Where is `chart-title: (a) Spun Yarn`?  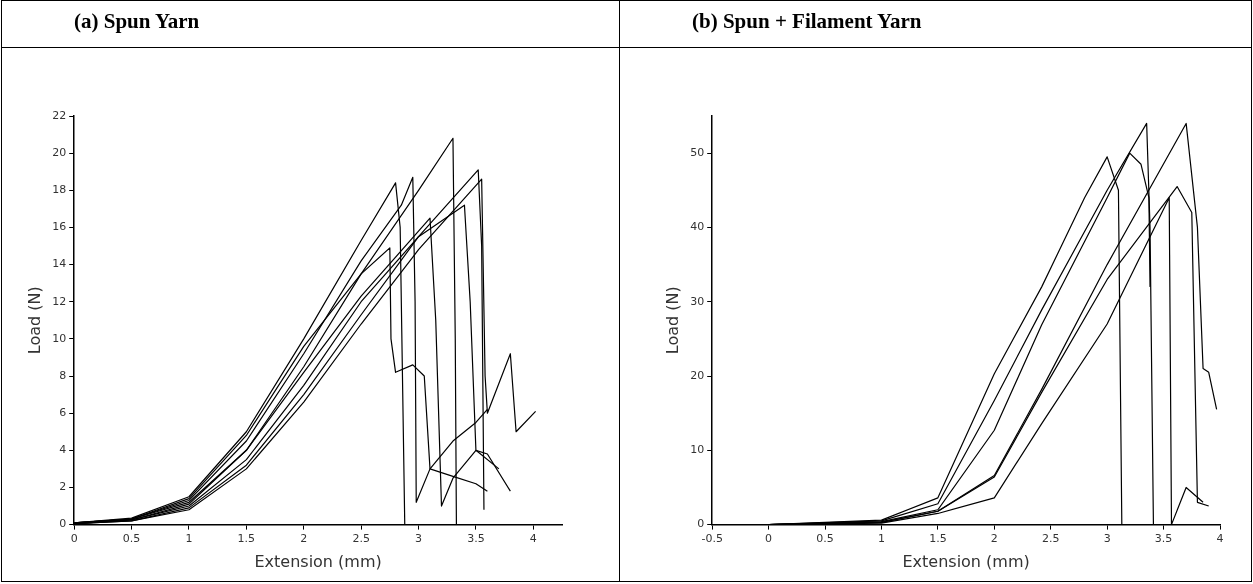
chart-title: (a) Spun Yarn is located at coordinates (310, 24).